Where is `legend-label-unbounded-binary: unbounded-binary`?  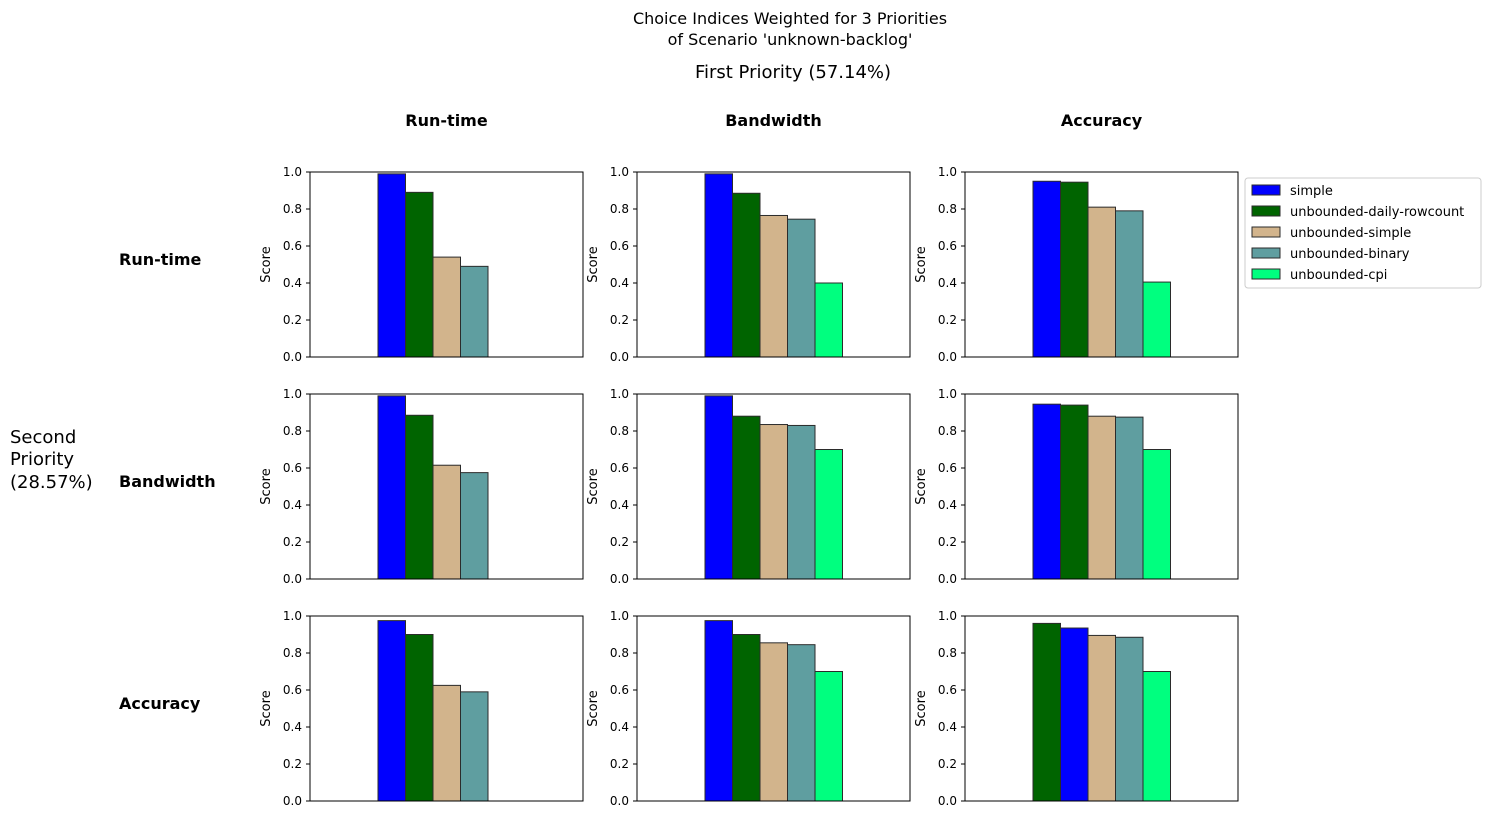 legend-label-unbounded-binary: unbounded-binary is located at coordinates (1350, 254).